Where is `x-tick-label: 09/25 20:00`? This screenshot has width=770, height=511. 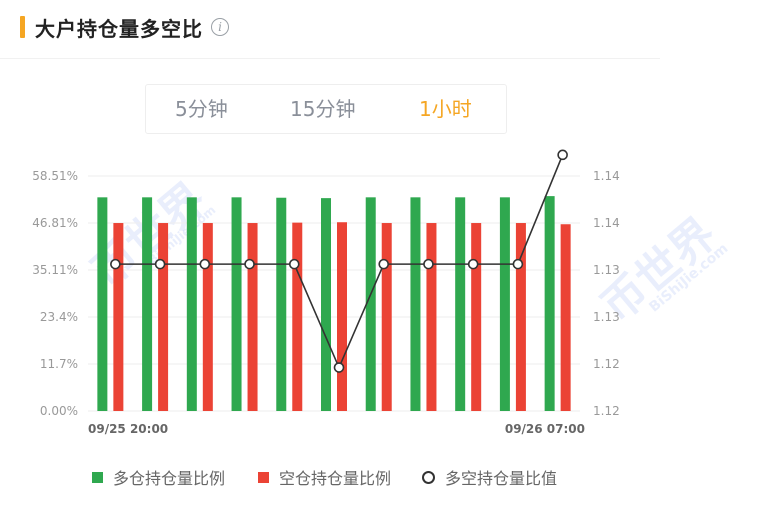
x-tick-label: 09/25 20:00 is located at coordinates (128, 429).